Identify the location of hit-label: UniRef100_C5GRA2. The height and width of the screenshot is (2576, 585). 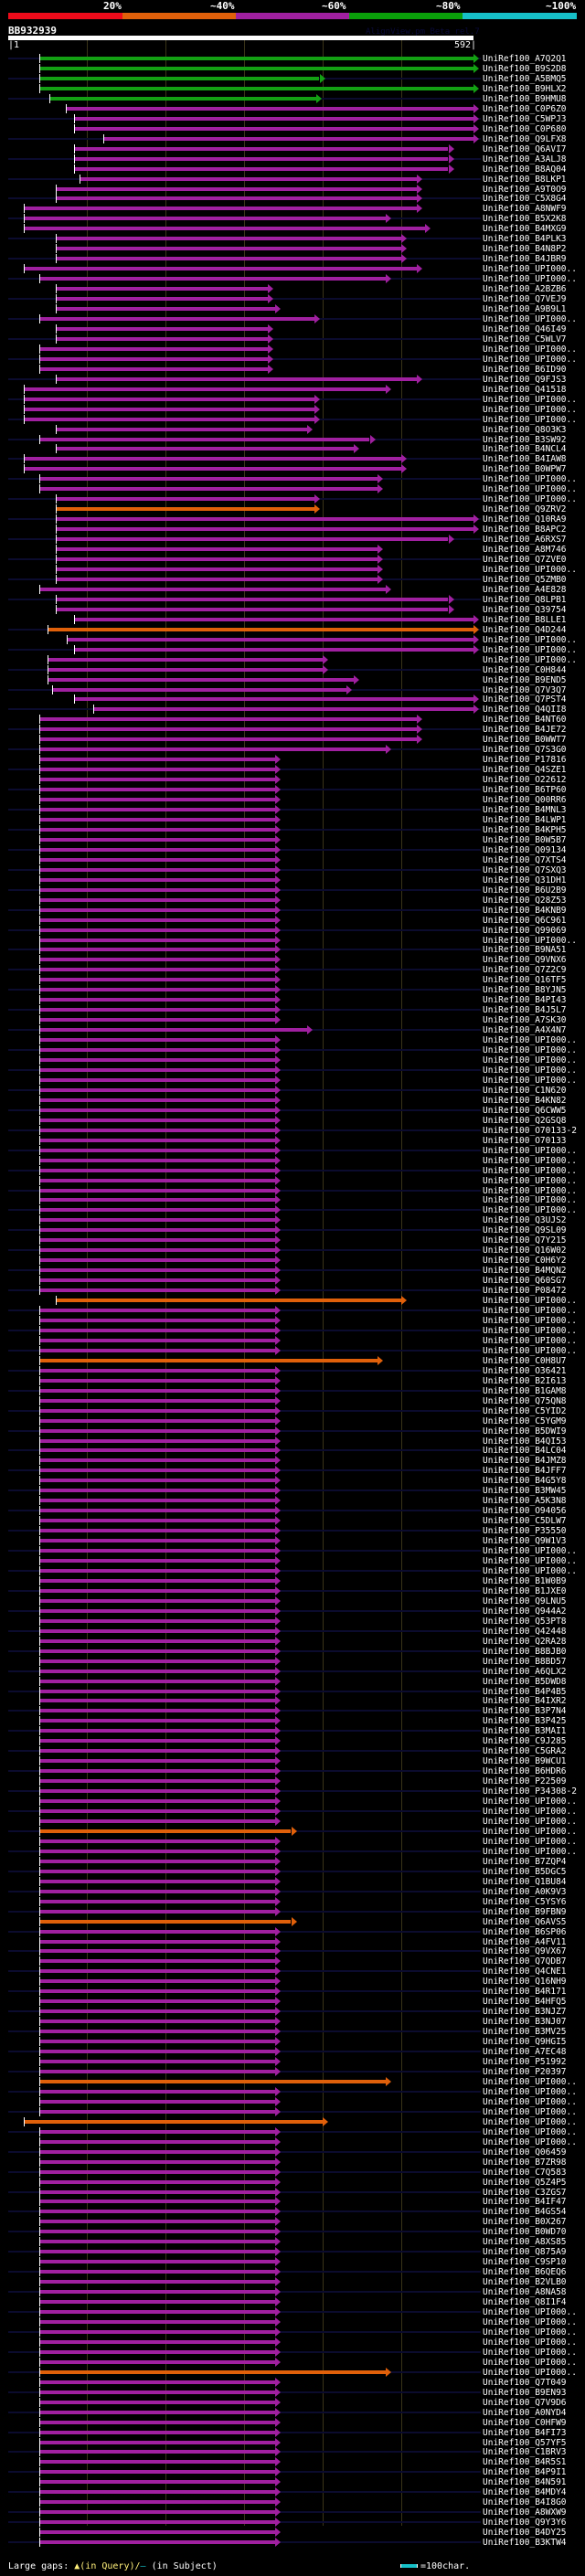
(525, 1751).